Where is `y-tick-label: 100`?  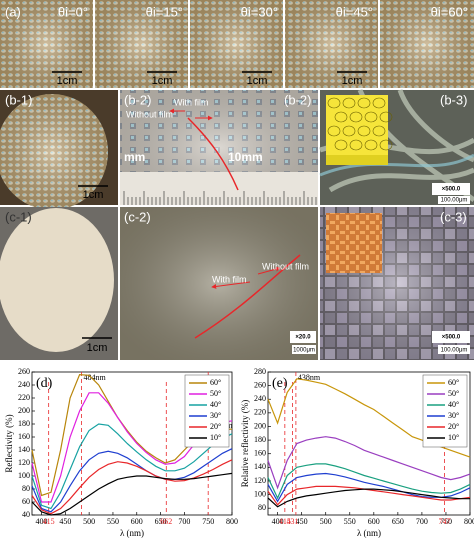 y-tick-label: 100 is located at coordinates (24, 475).